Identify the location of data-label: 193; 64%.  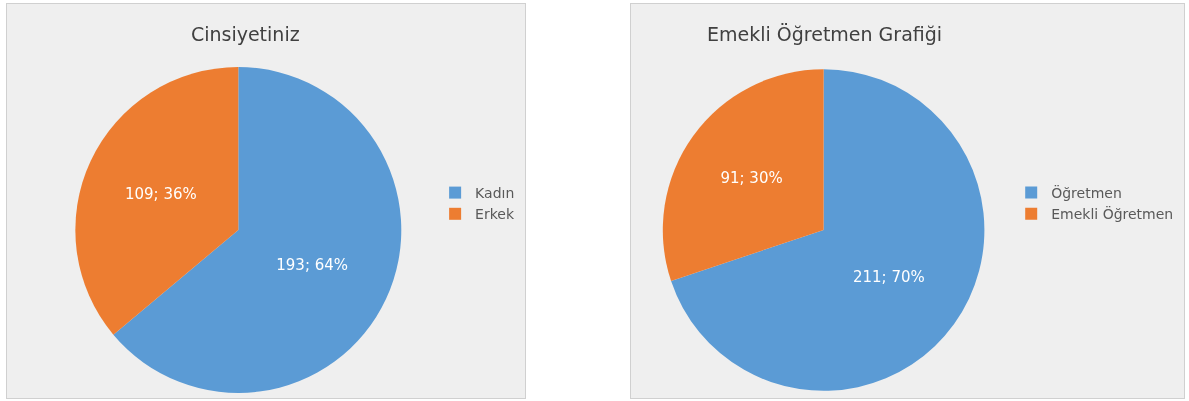
(312, 264).